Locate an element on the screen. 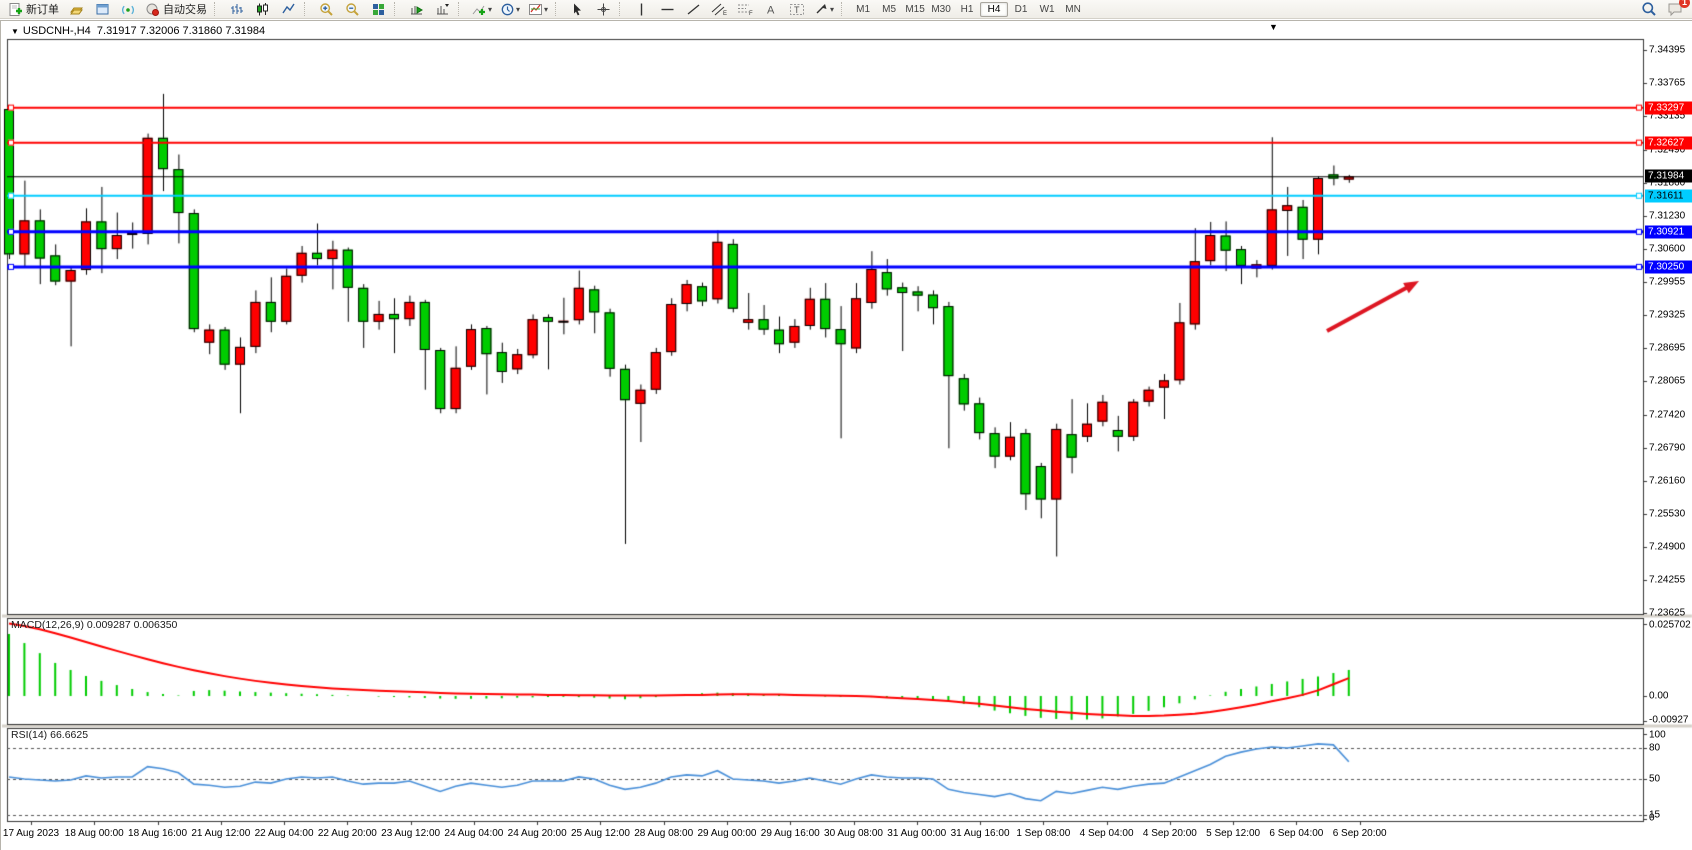 Image resolution: width=1692 pixels, height=850 pixels. rsi-axis-label: 0 is located at coordinates (1652, 818).